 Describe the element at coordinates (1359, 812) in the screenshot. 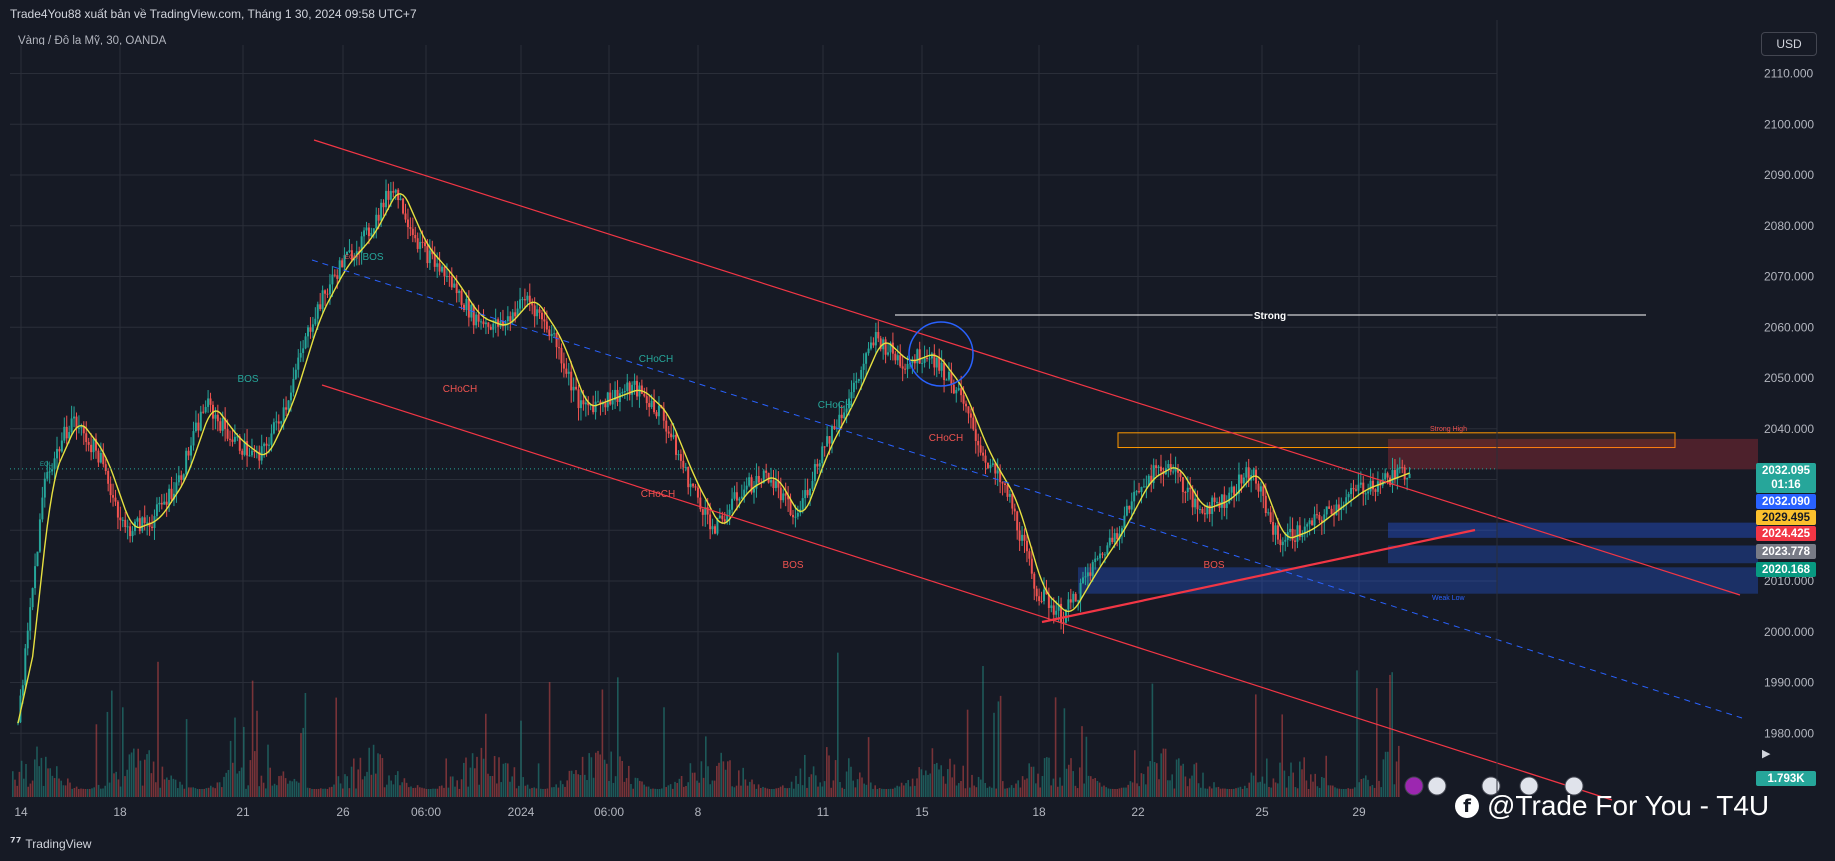

I see `x-tick-label: 29` at that location.